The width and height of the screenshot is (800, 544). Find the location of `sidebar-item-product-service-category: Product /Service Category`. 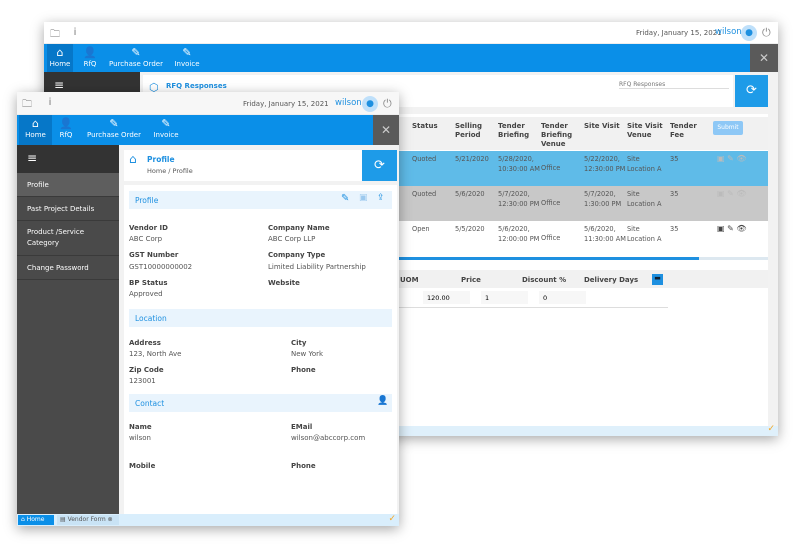

sidebar-item-product-service-category: Product /Service Category is located at coordinates (68, 238).